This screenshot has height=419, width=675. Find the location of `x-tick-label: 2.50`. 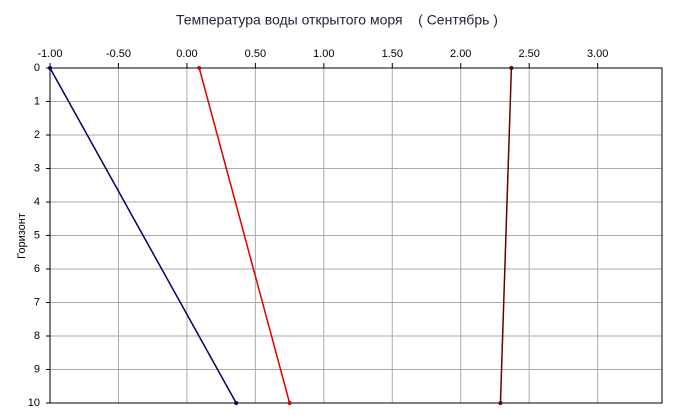

x-tick-label: 2.50 is located at coordinates (528, 54).